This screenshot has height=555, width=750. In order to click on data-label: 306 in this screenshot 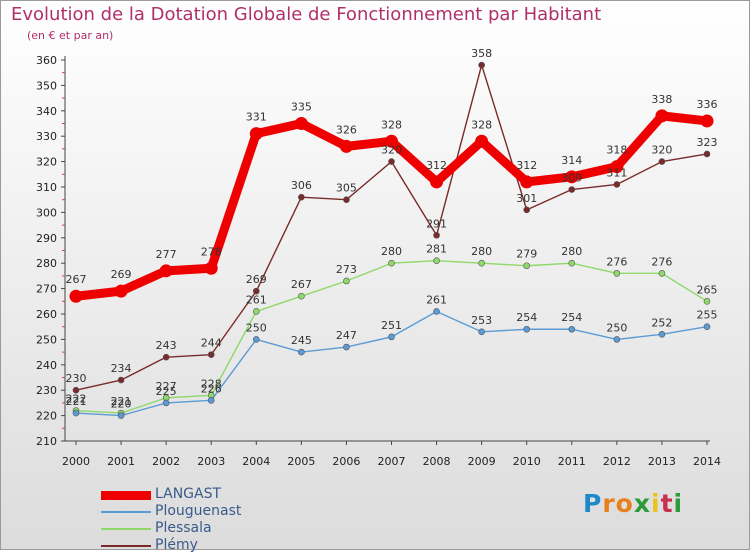, I will do `click(301, 185)`.